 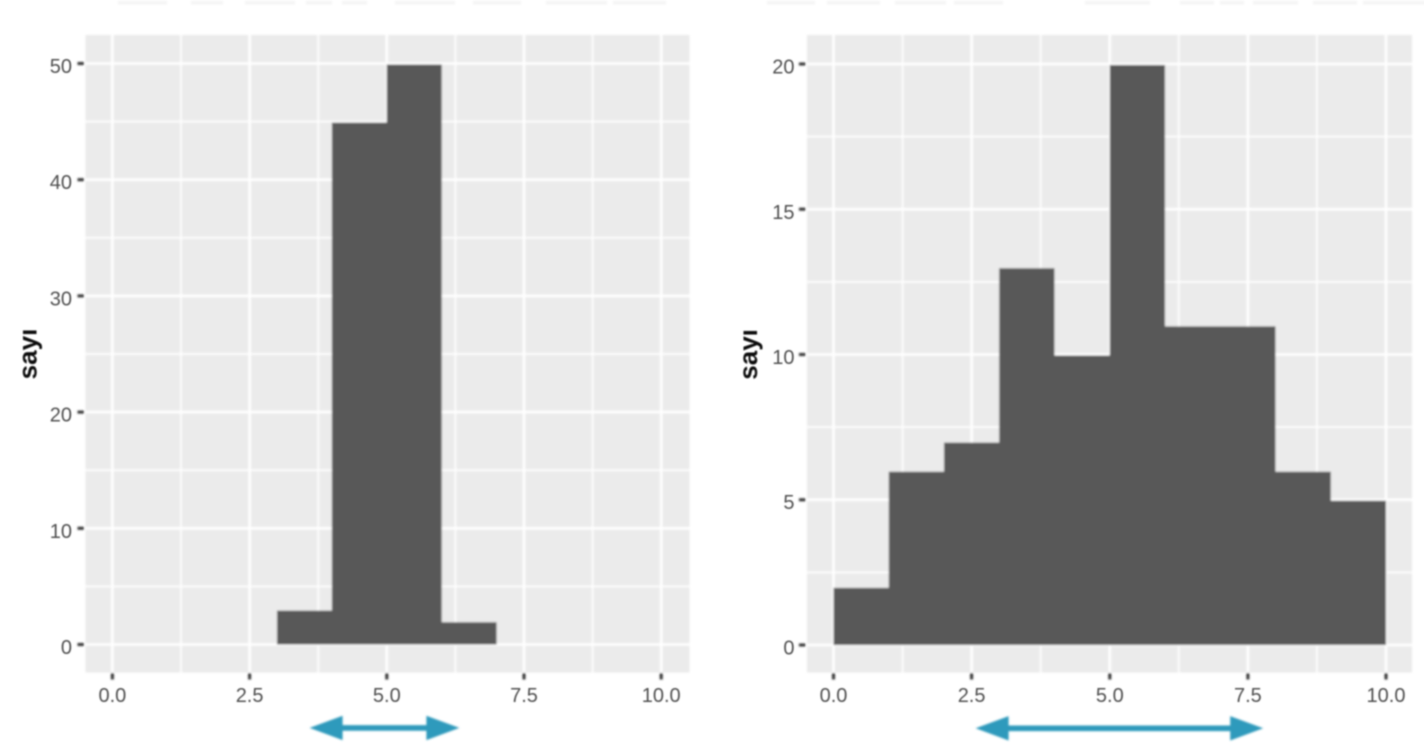 I want to click on svg-text: 40, so click(x=61, y=183).